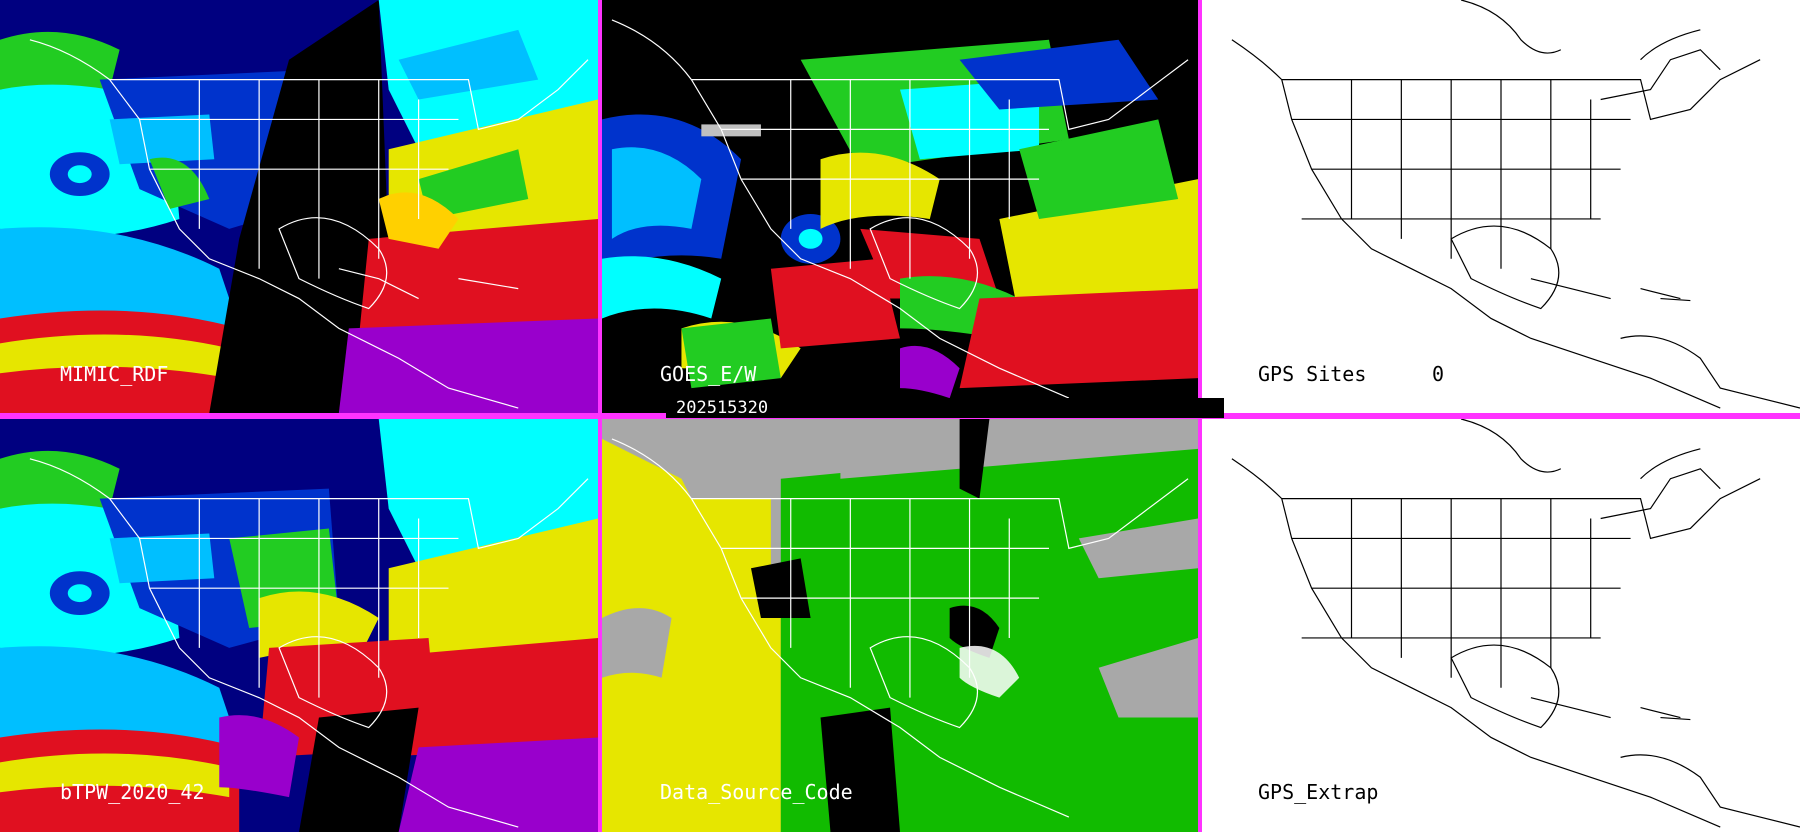  Describe the element at coordinates (945, 408) in the screenshot. I see `timestamp-bar` at that location.